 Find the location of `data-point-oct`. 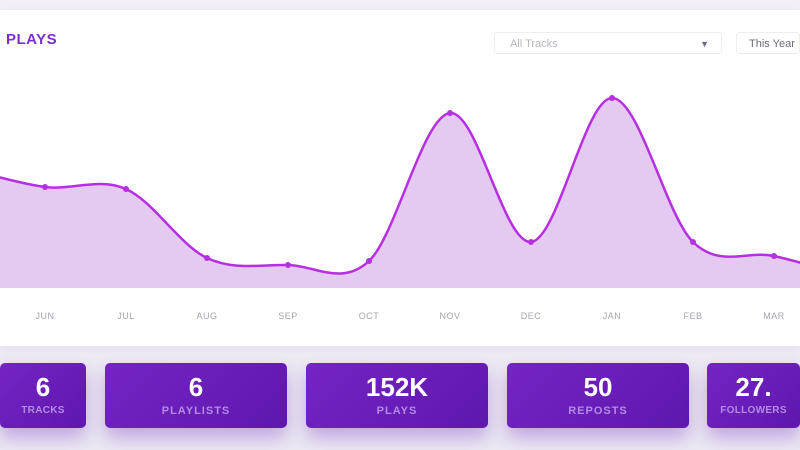

data-point-oct is located at coordinates (369, 261).